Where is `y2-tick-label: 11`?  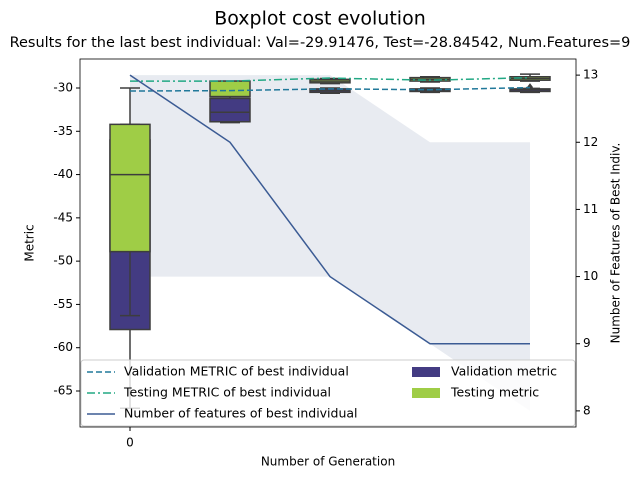
y2-tick-label: 11 is located at coordinates (590, 209).